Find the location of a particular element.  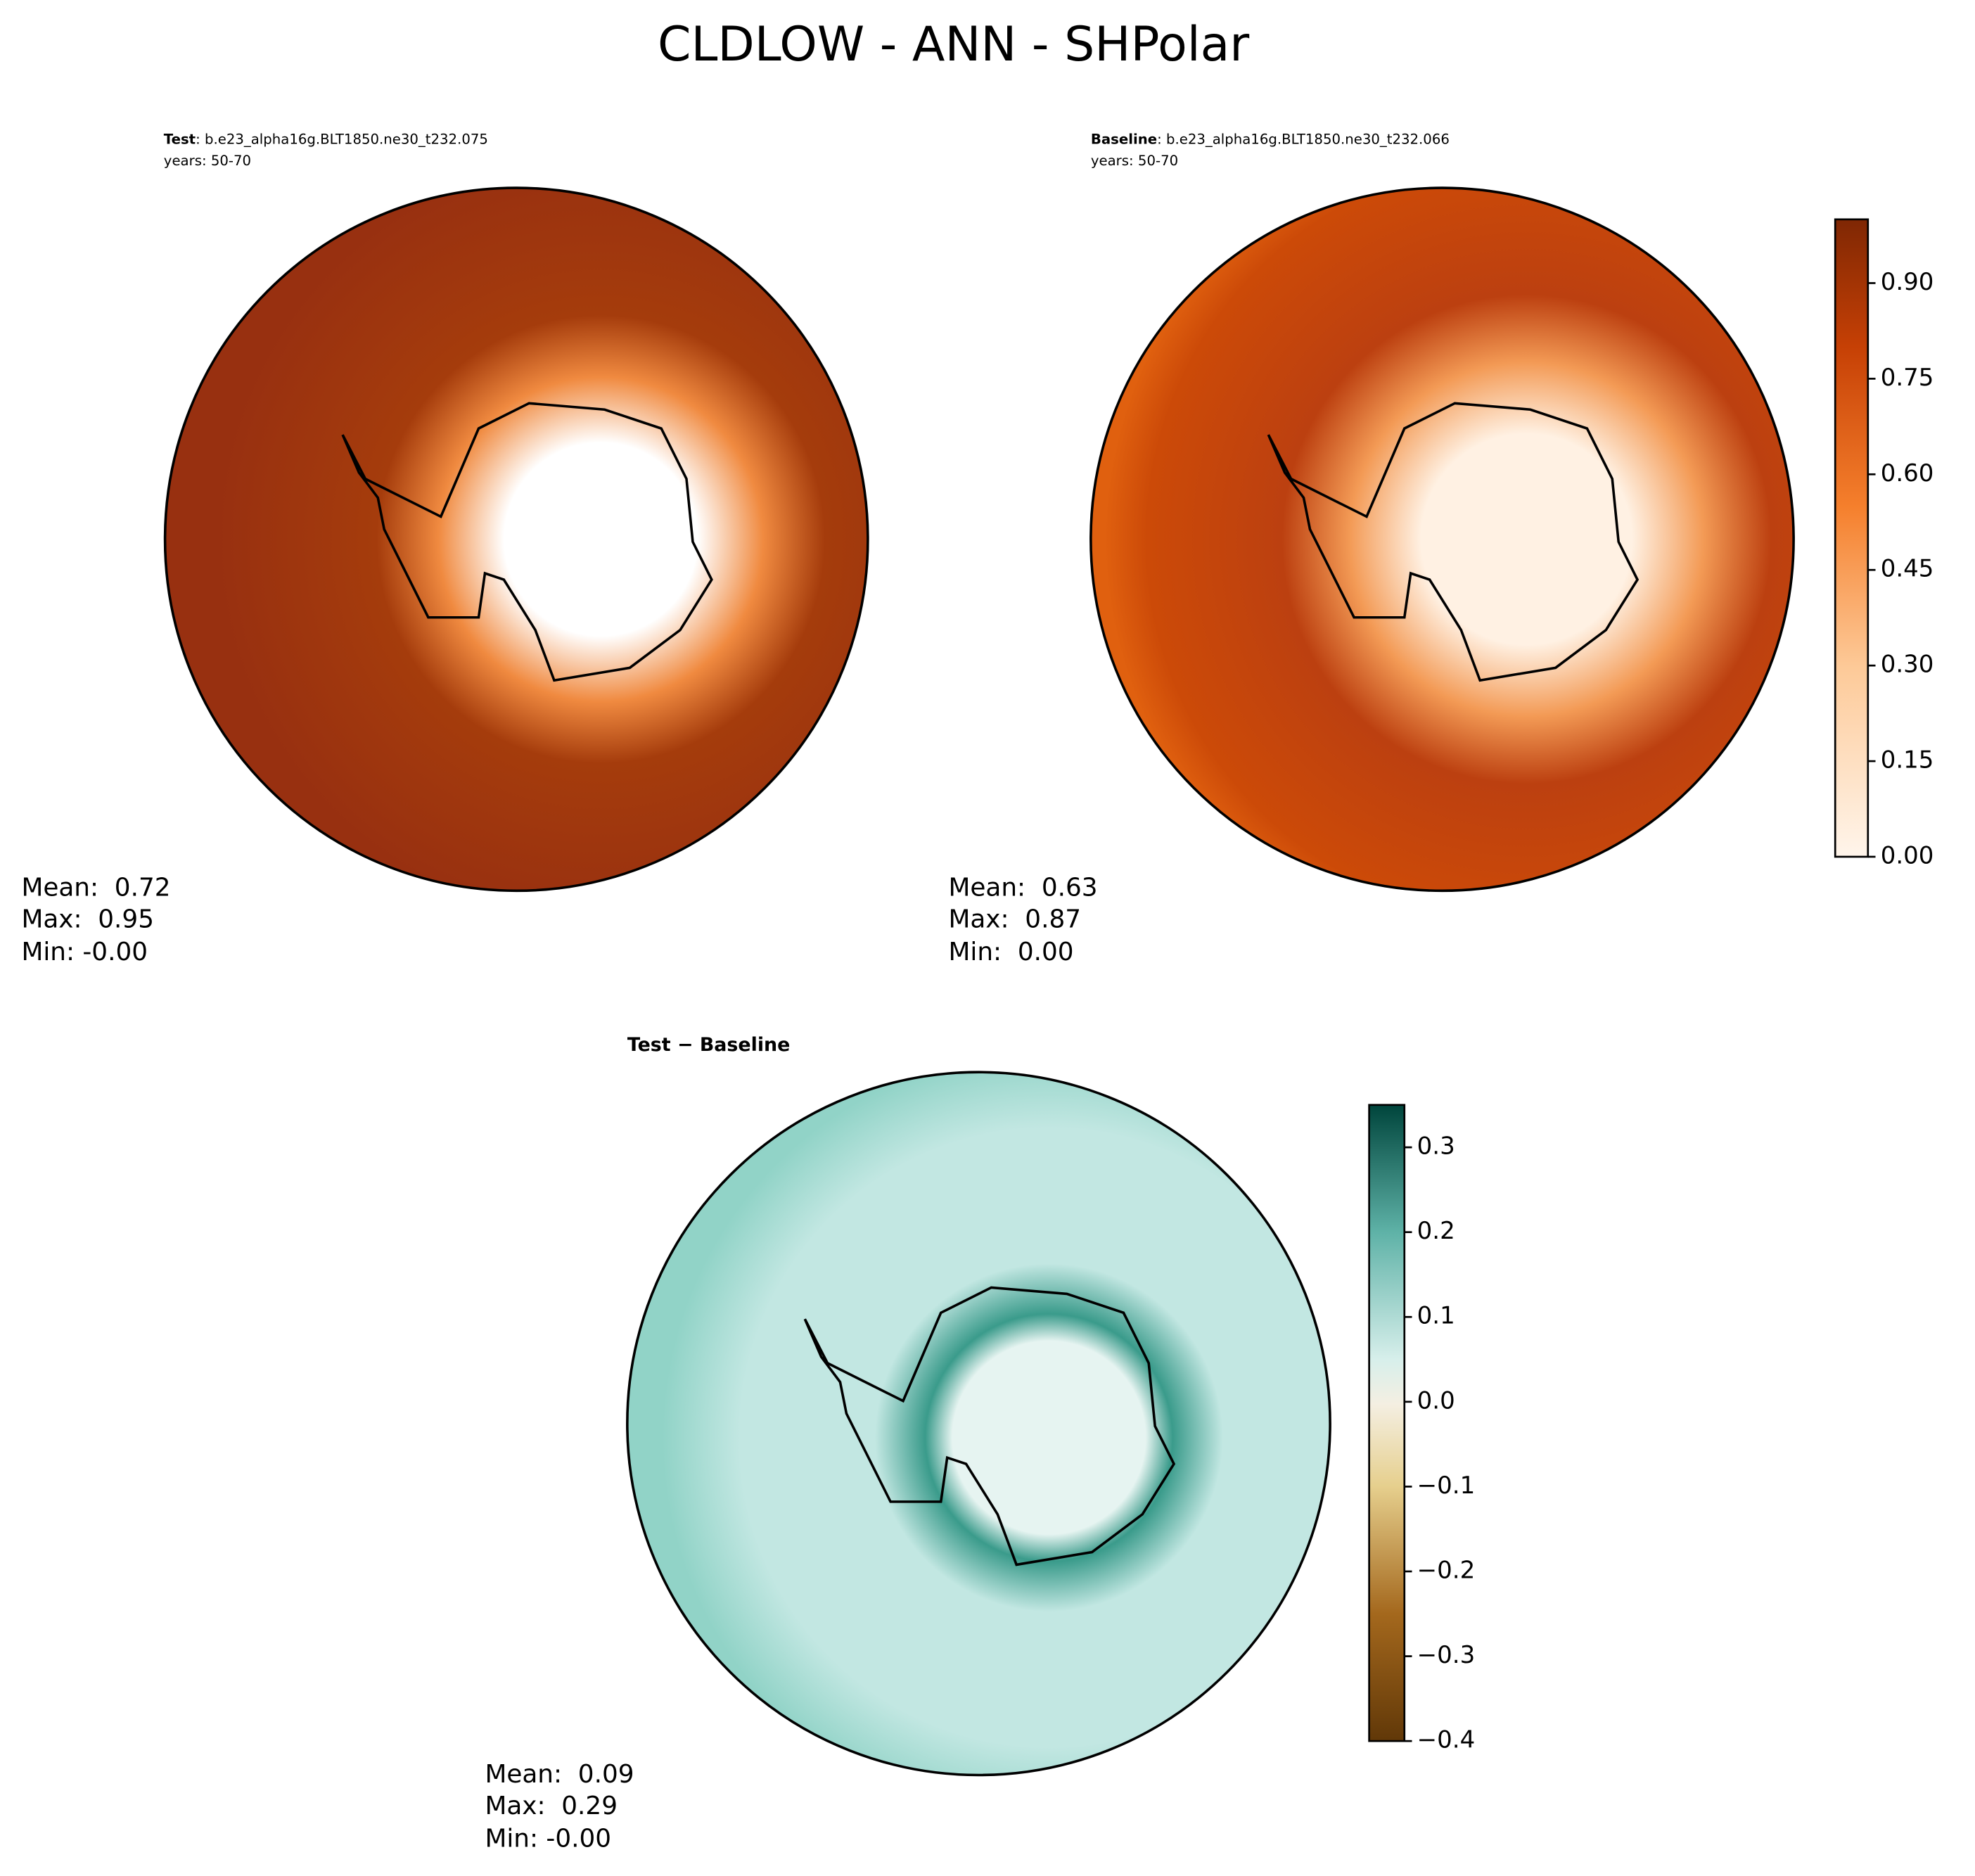

stat: Min: 0.00 is located at coordinates (1010, 952).